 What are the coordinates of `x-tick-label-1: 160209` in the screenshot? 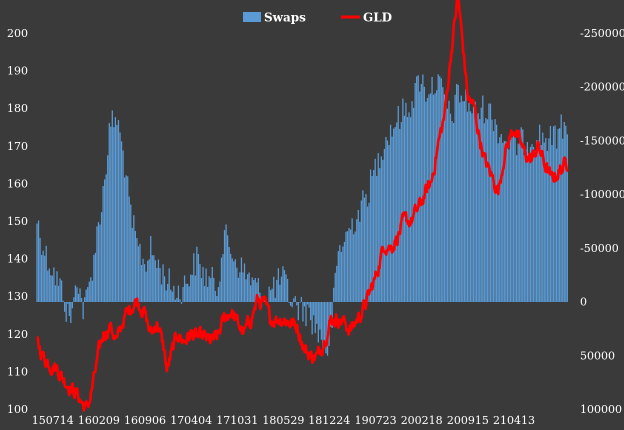 It's located at (99, 420).